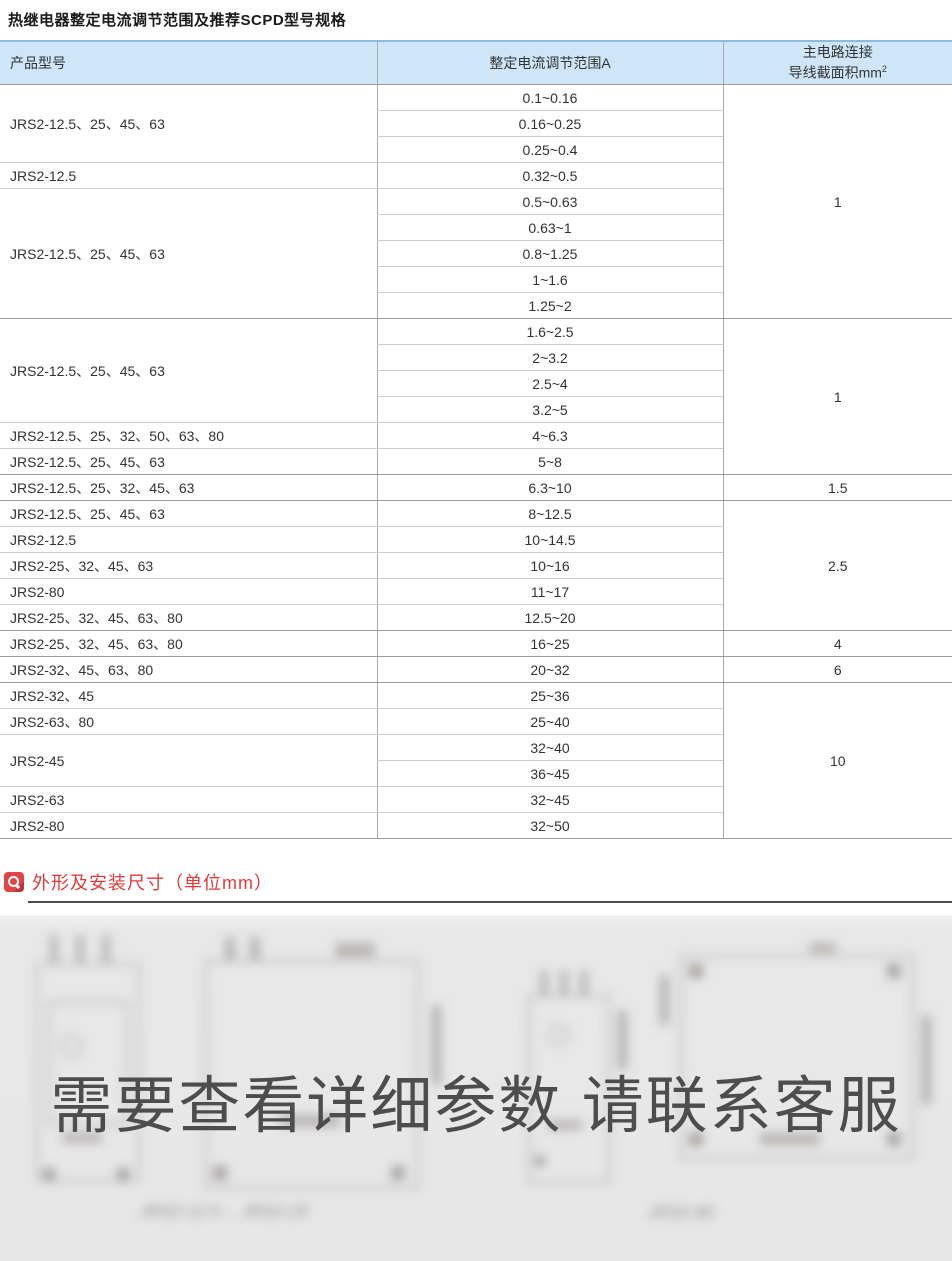 The height and width of the screenshot is (1261, 952). What do you see at coordinates (152, 883) in the screenshot?
I see `section-title: 外形及安装尺寸（单位mm）` at bounding box center [152, 883].